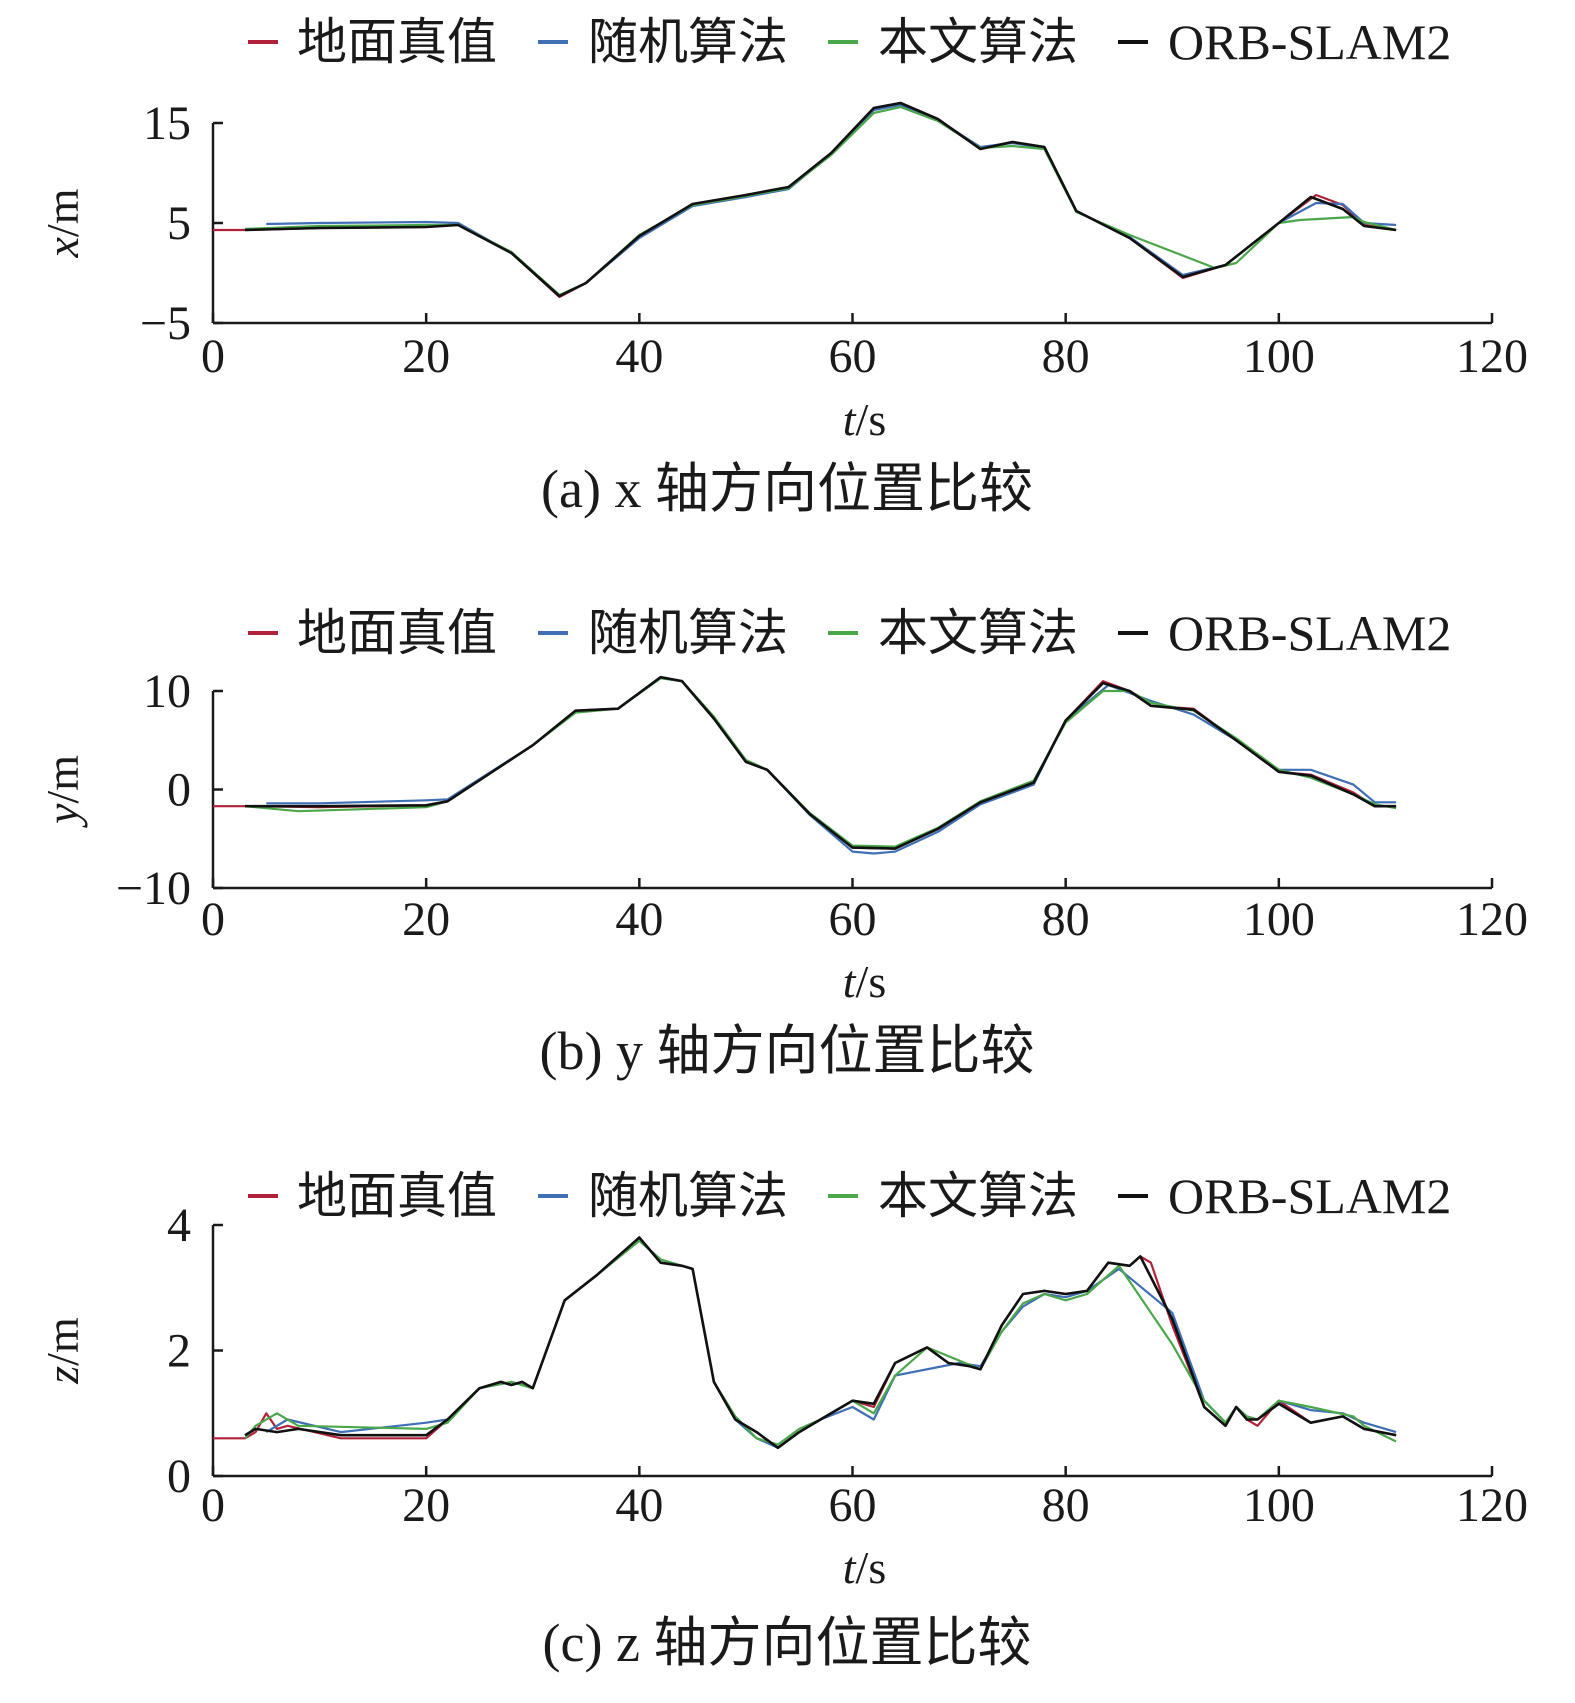 The width and height of the screenshot is (1575, 1703). Describe the element at coordinates (787, 1051) in the screenshot. I see `panel-caption: (b) y 轴方向位置比较` at that location.